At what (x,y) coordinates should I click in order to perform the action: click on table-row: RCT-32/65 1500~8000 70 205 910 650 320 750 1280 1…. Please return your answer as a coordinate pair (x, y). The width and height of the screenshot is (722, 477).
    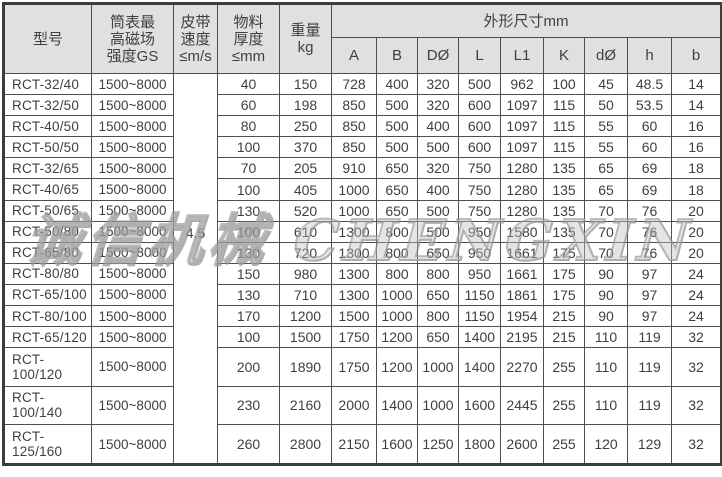
    Looking at the image, I should click on (362, 168).